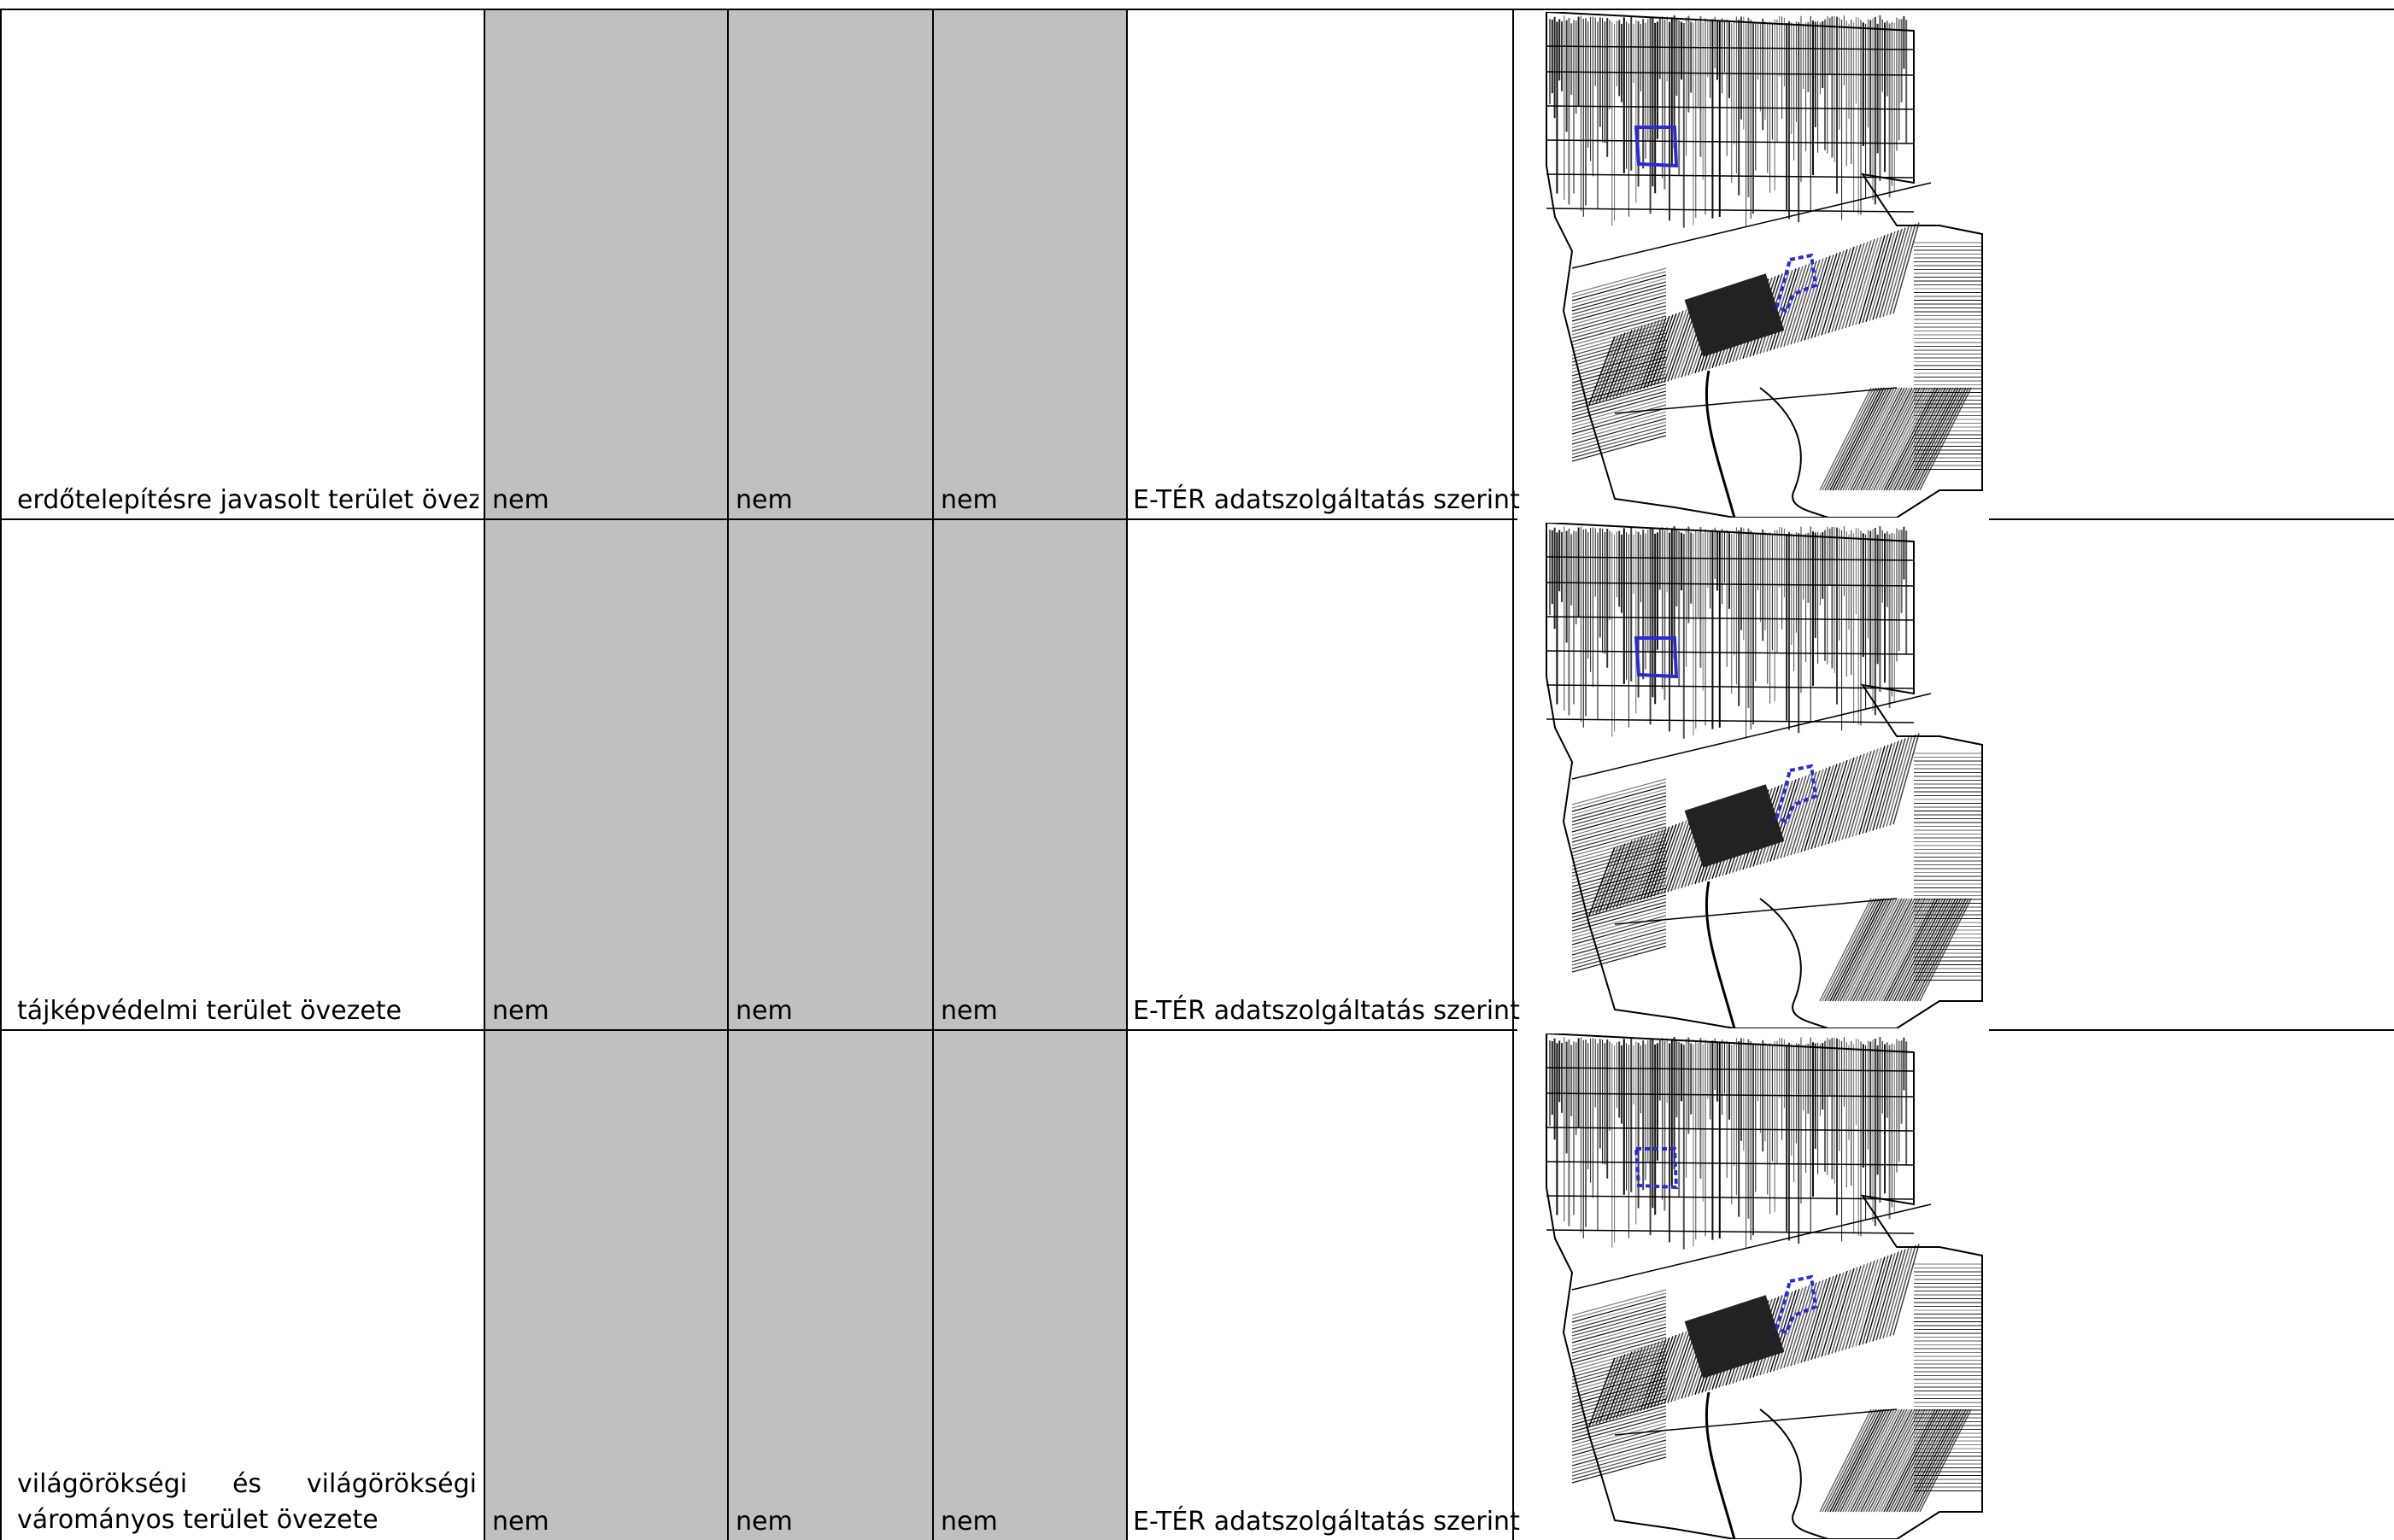 The image size is (2394, 1540). I want to click on zone-name-line-1: világörökségi és világörökségi, so click(247, 1484).